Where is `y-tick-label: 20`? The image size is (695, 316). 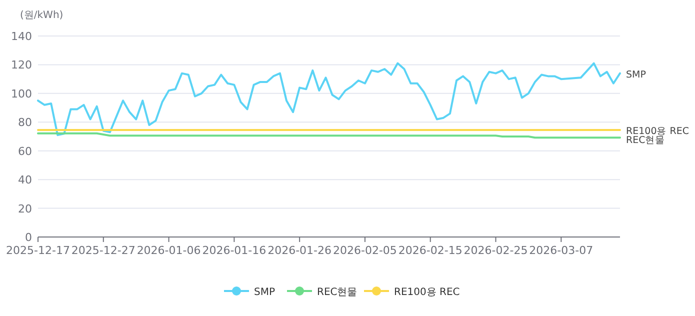
y-tick-label: 20 is located at coordinates (25, 209).